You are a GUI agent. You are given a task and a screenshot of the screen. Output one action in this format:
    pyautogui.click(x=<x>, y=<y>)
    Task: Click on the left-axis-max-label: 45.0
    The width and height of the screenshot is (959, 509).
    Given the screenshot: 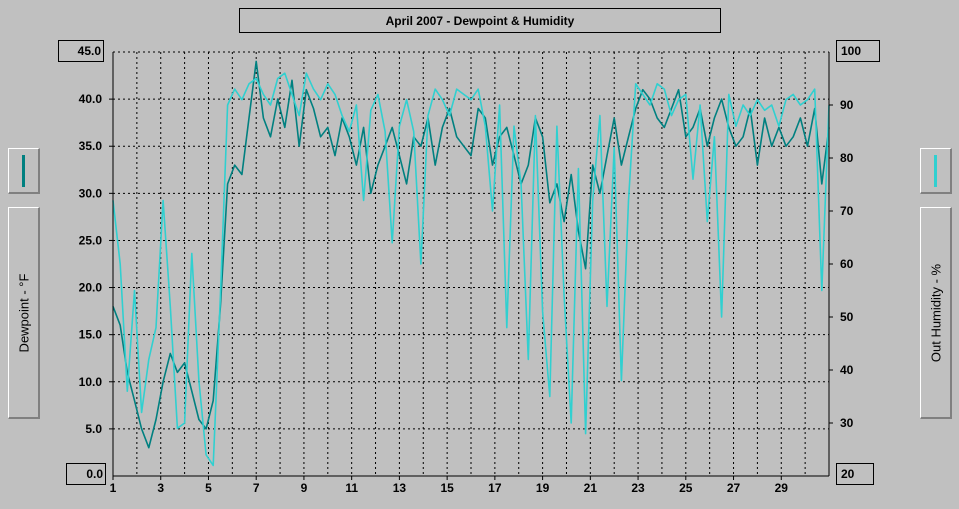 What is the action you would take?
    pyautogui.click(x=89, y=51)
    